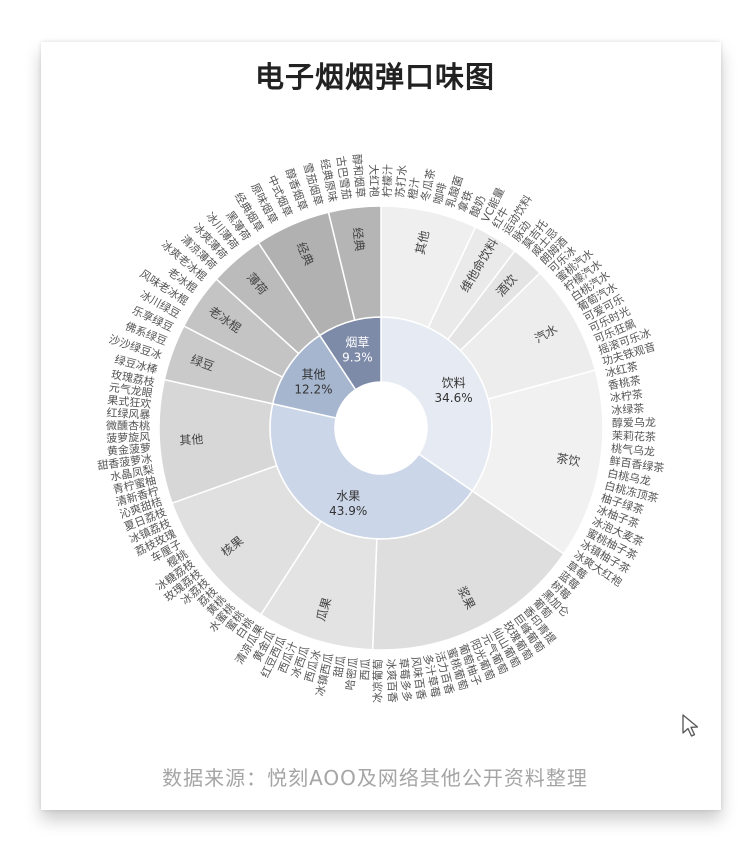  I want to click on inner-slice-pct-0: 34.6%, so click(454, 398).